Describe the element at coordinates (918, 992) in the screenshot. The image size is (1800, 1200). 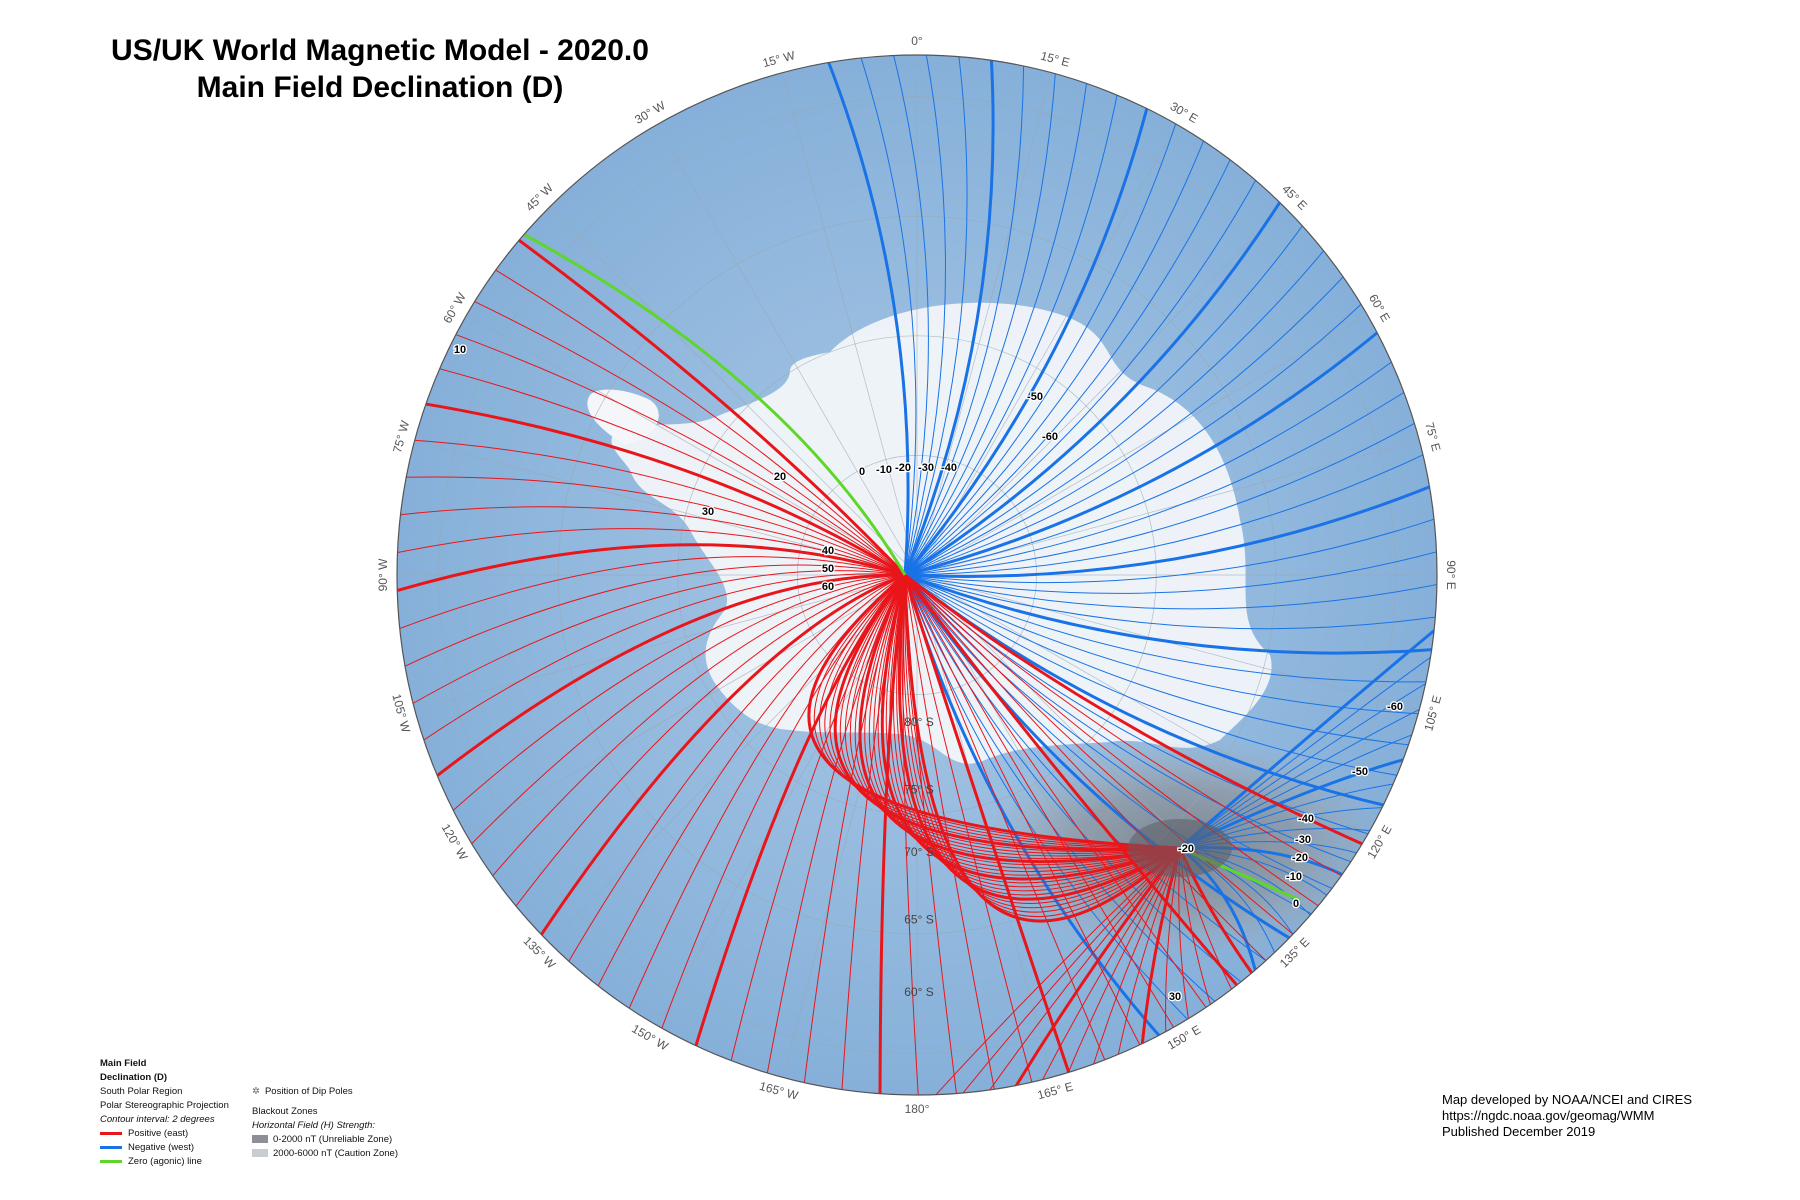
I see `latitude-label: 60° S` at that location.